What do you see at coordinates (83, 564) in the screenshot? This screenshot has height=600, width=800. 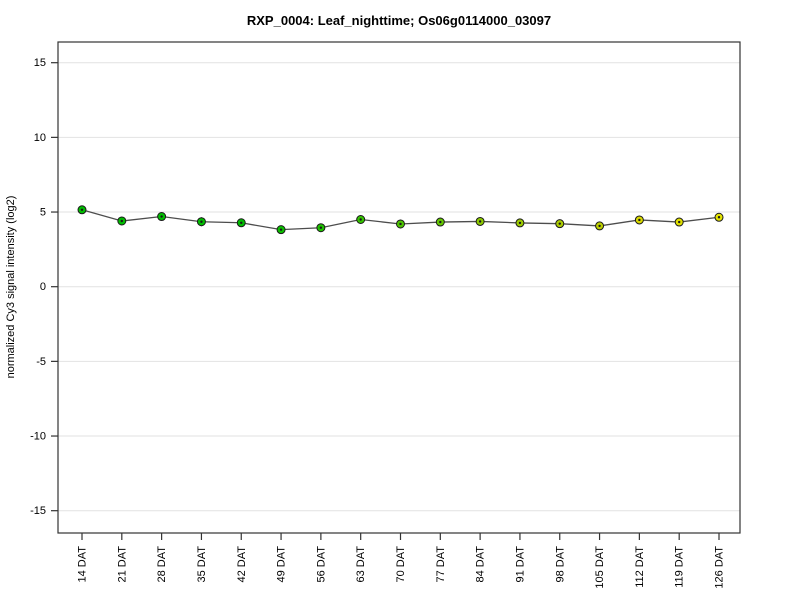 I see `x-tick-label: 14 DAT` at bounding box center [83, 564].